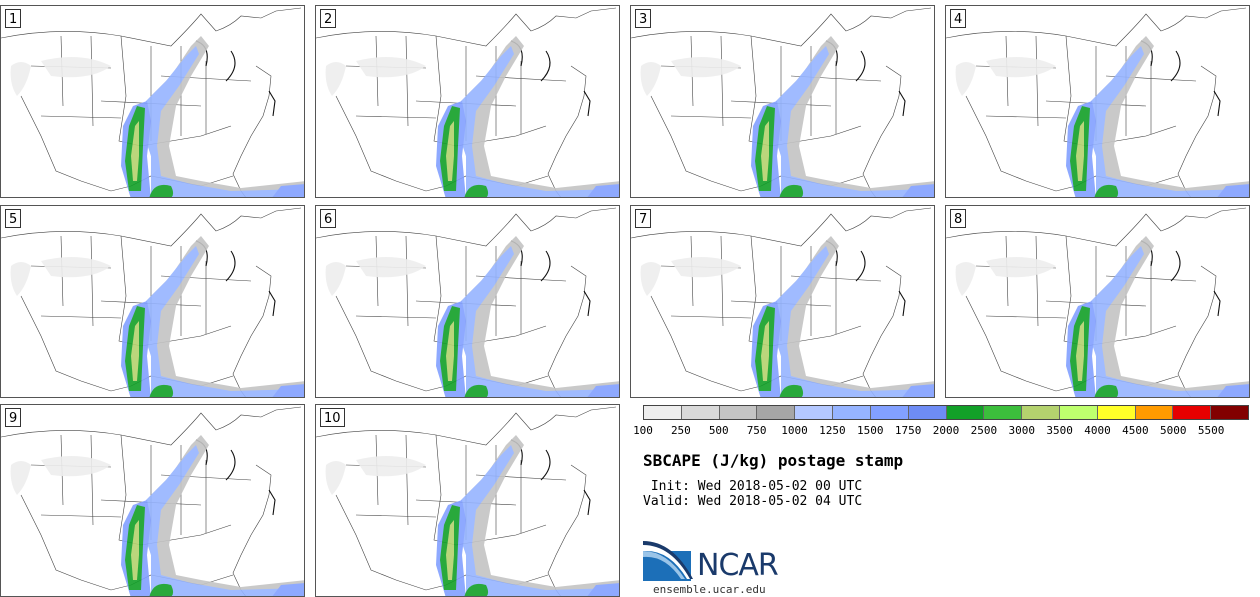  I want to click on member-map-panel: 2, so click(467, 101).